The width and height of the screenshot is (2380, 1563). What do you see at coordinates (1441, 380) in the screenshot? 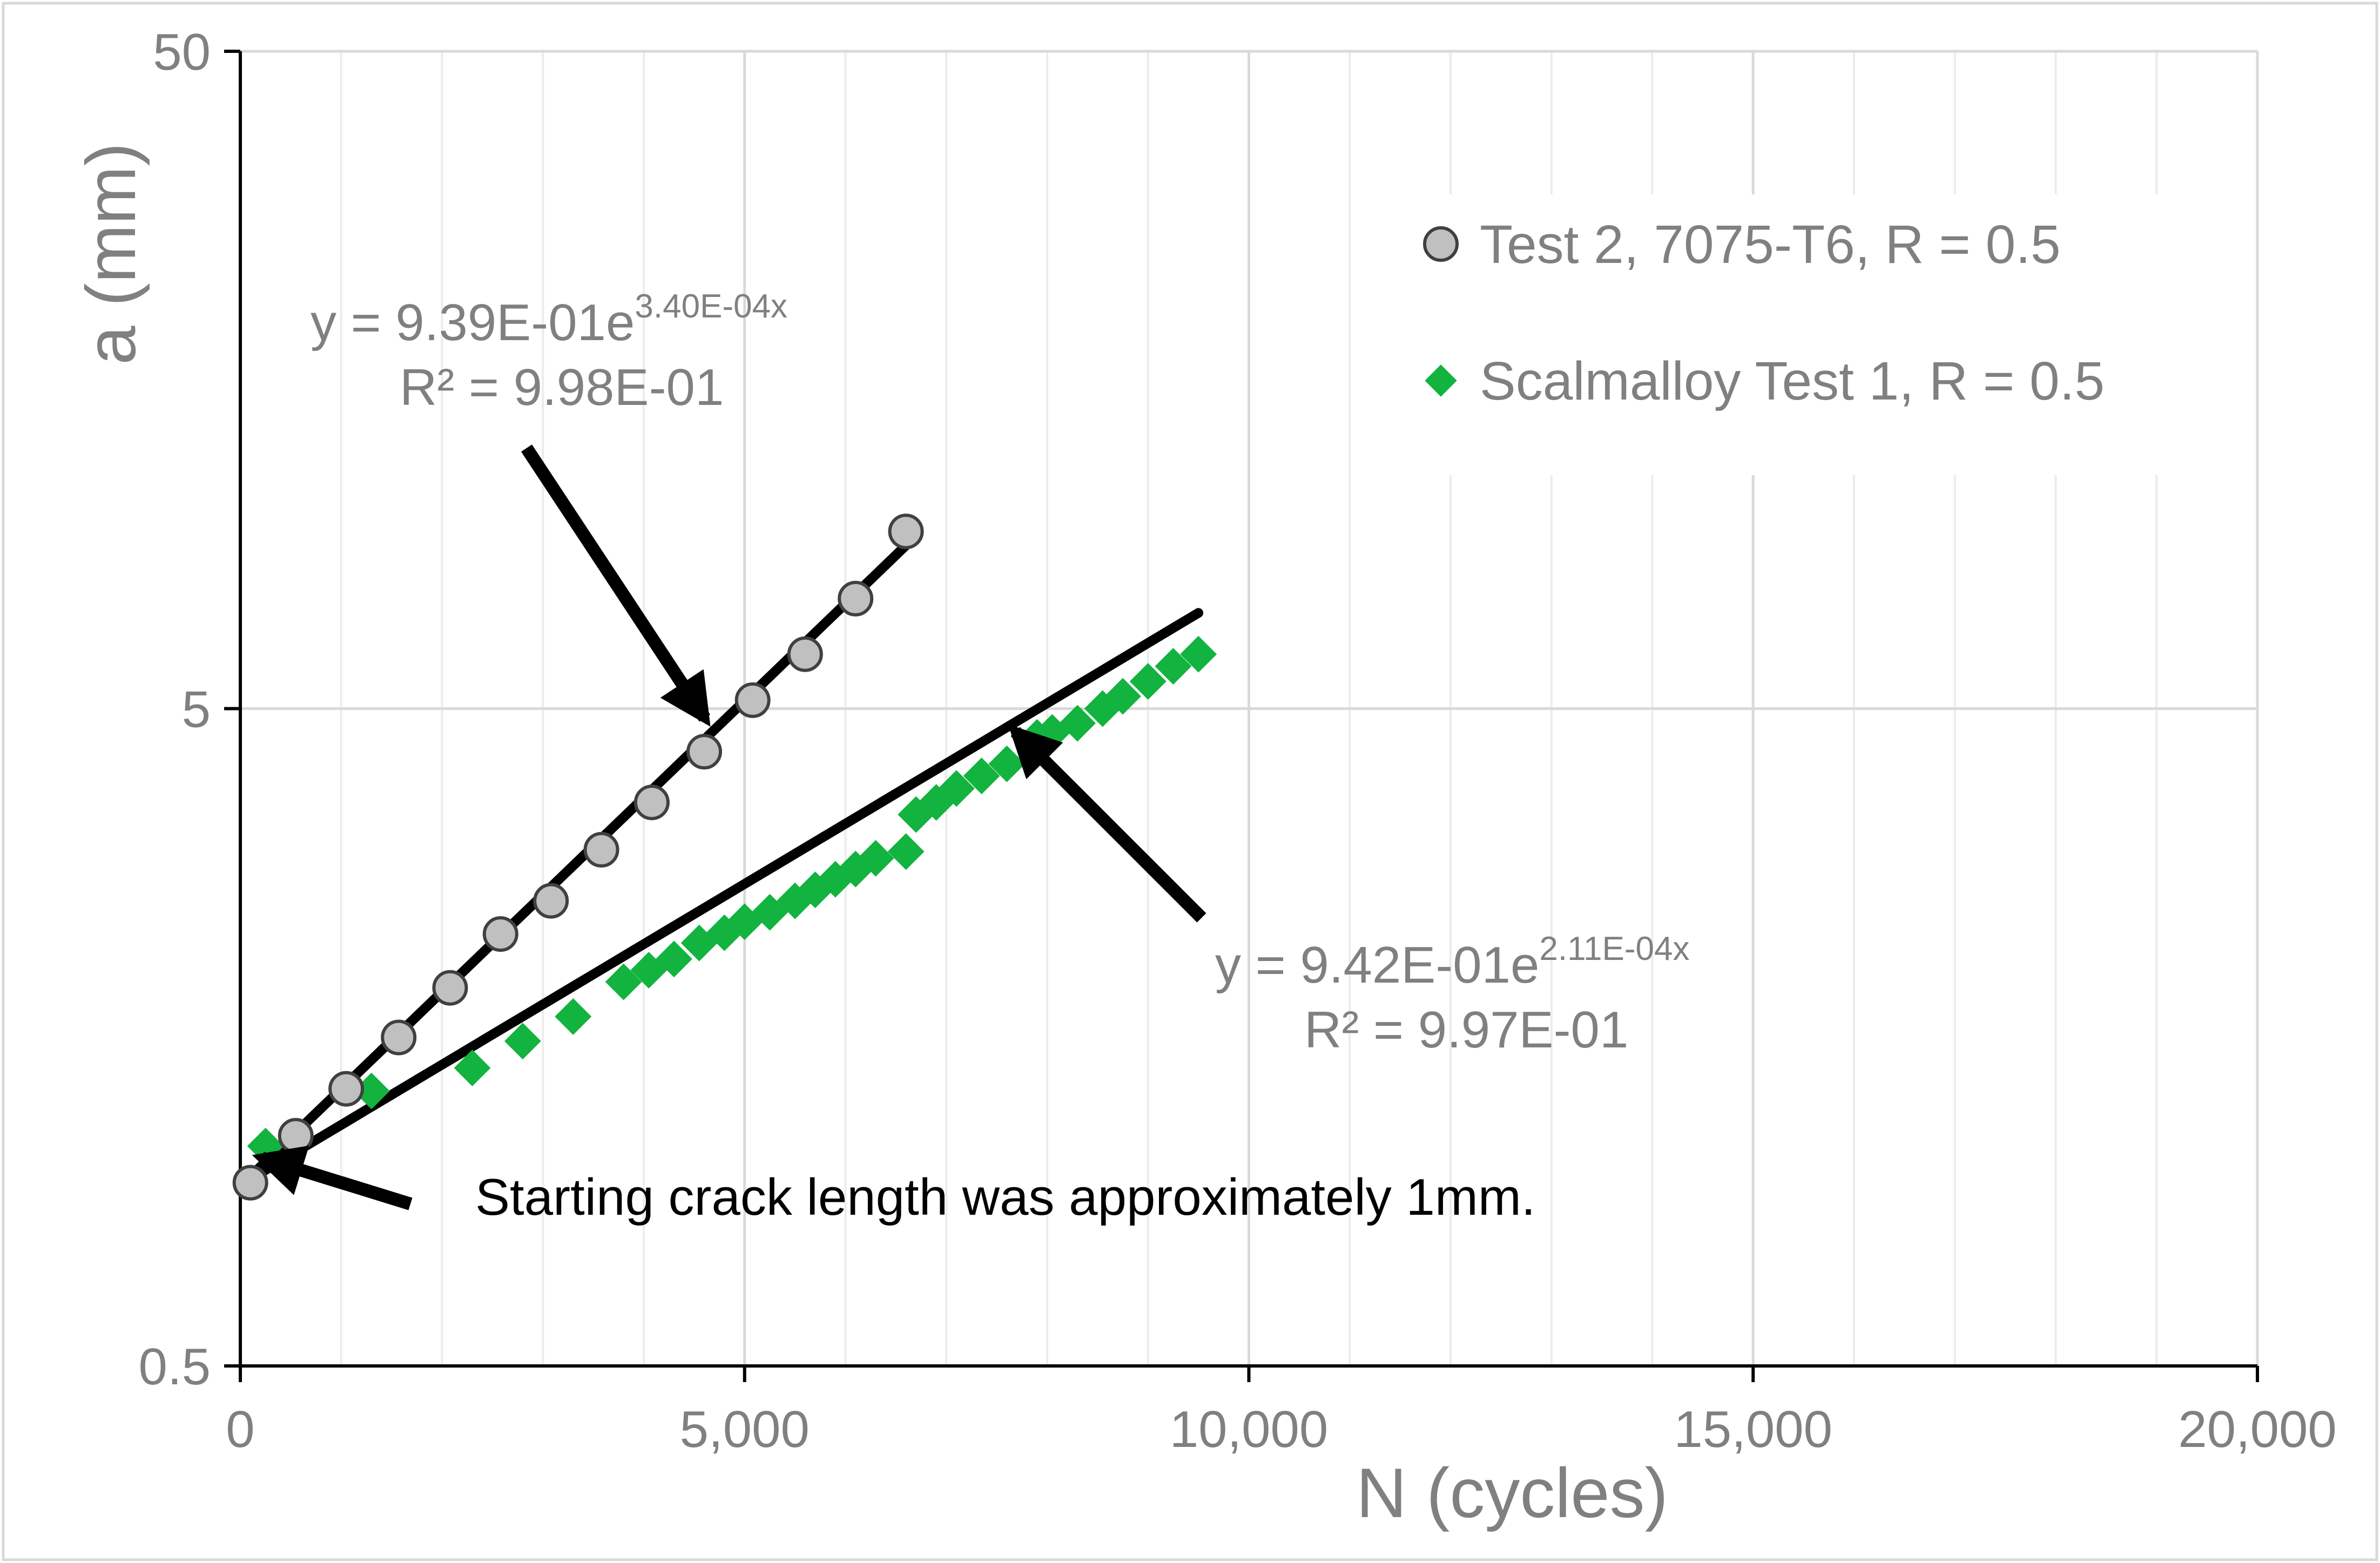
I see `legend-marker-scalmalloy` at bounding box center [1441, 380].